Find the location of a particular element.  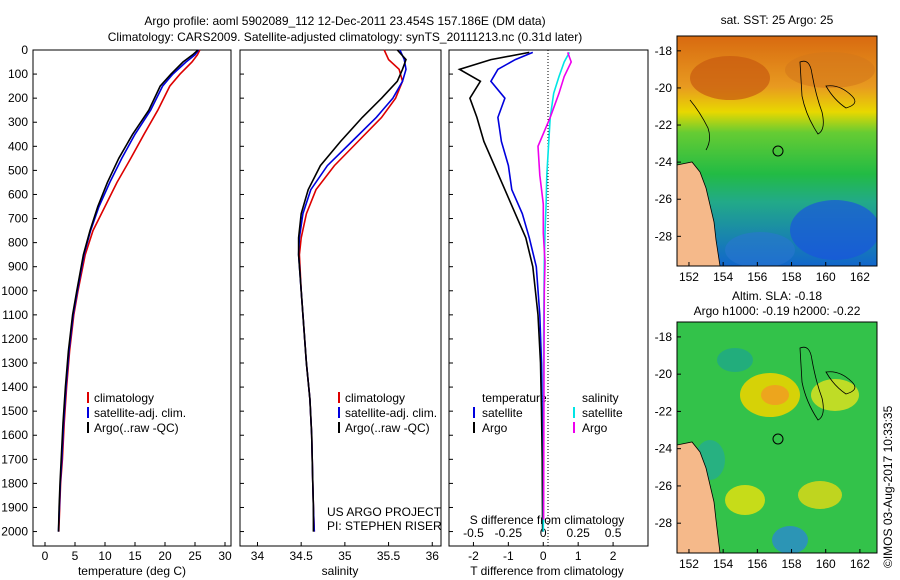

map-x-tick-label: 154 is located at coordinates (723, 564).